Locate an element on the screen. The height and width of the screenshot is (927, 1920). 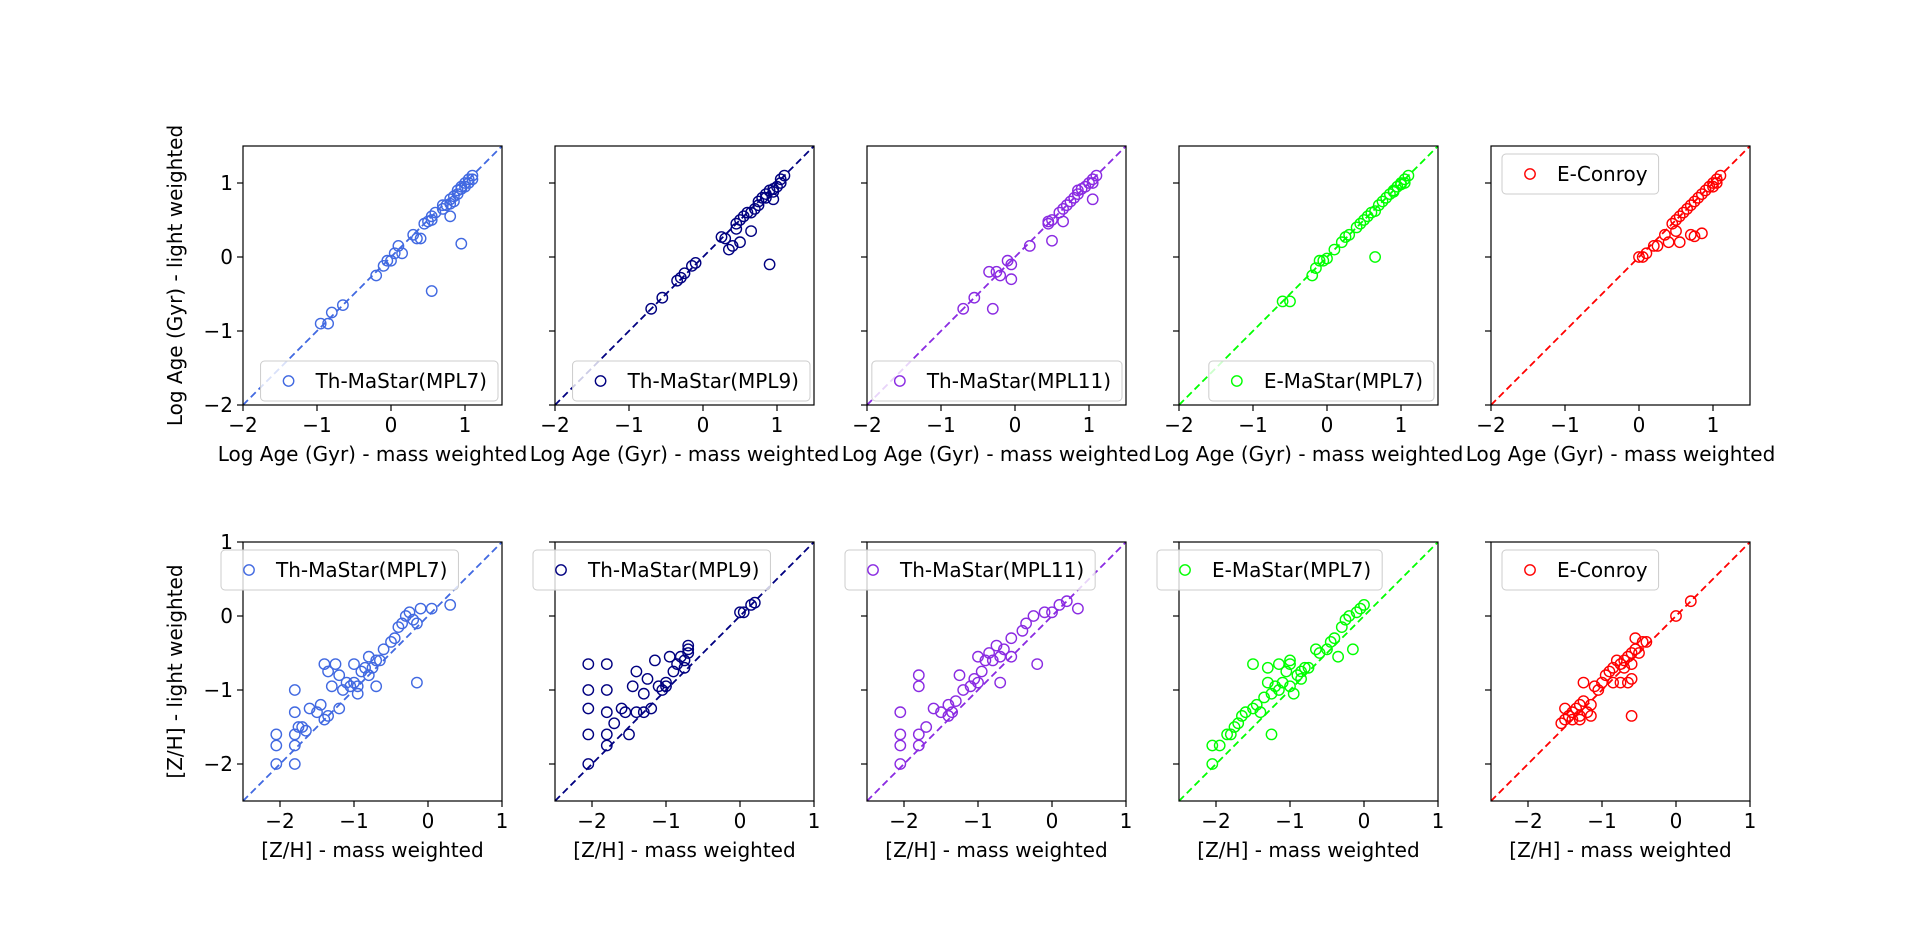
y-tick-label: 1 is located at coordinates (226, 183).